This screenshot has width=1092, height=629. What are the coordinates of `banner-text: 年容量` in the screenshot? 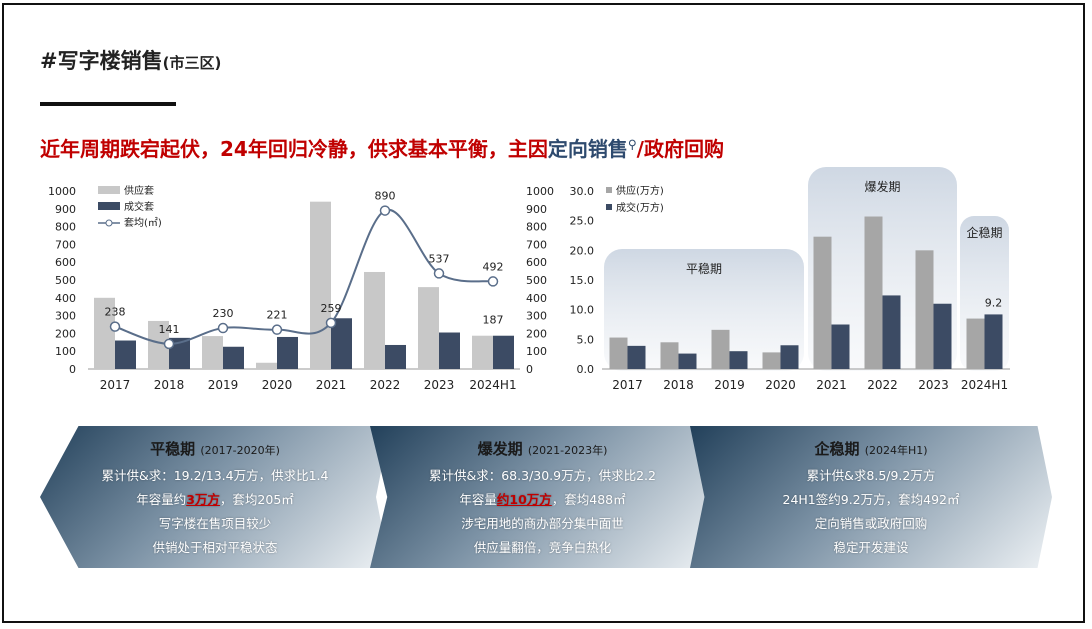 It's located at (478, 499).